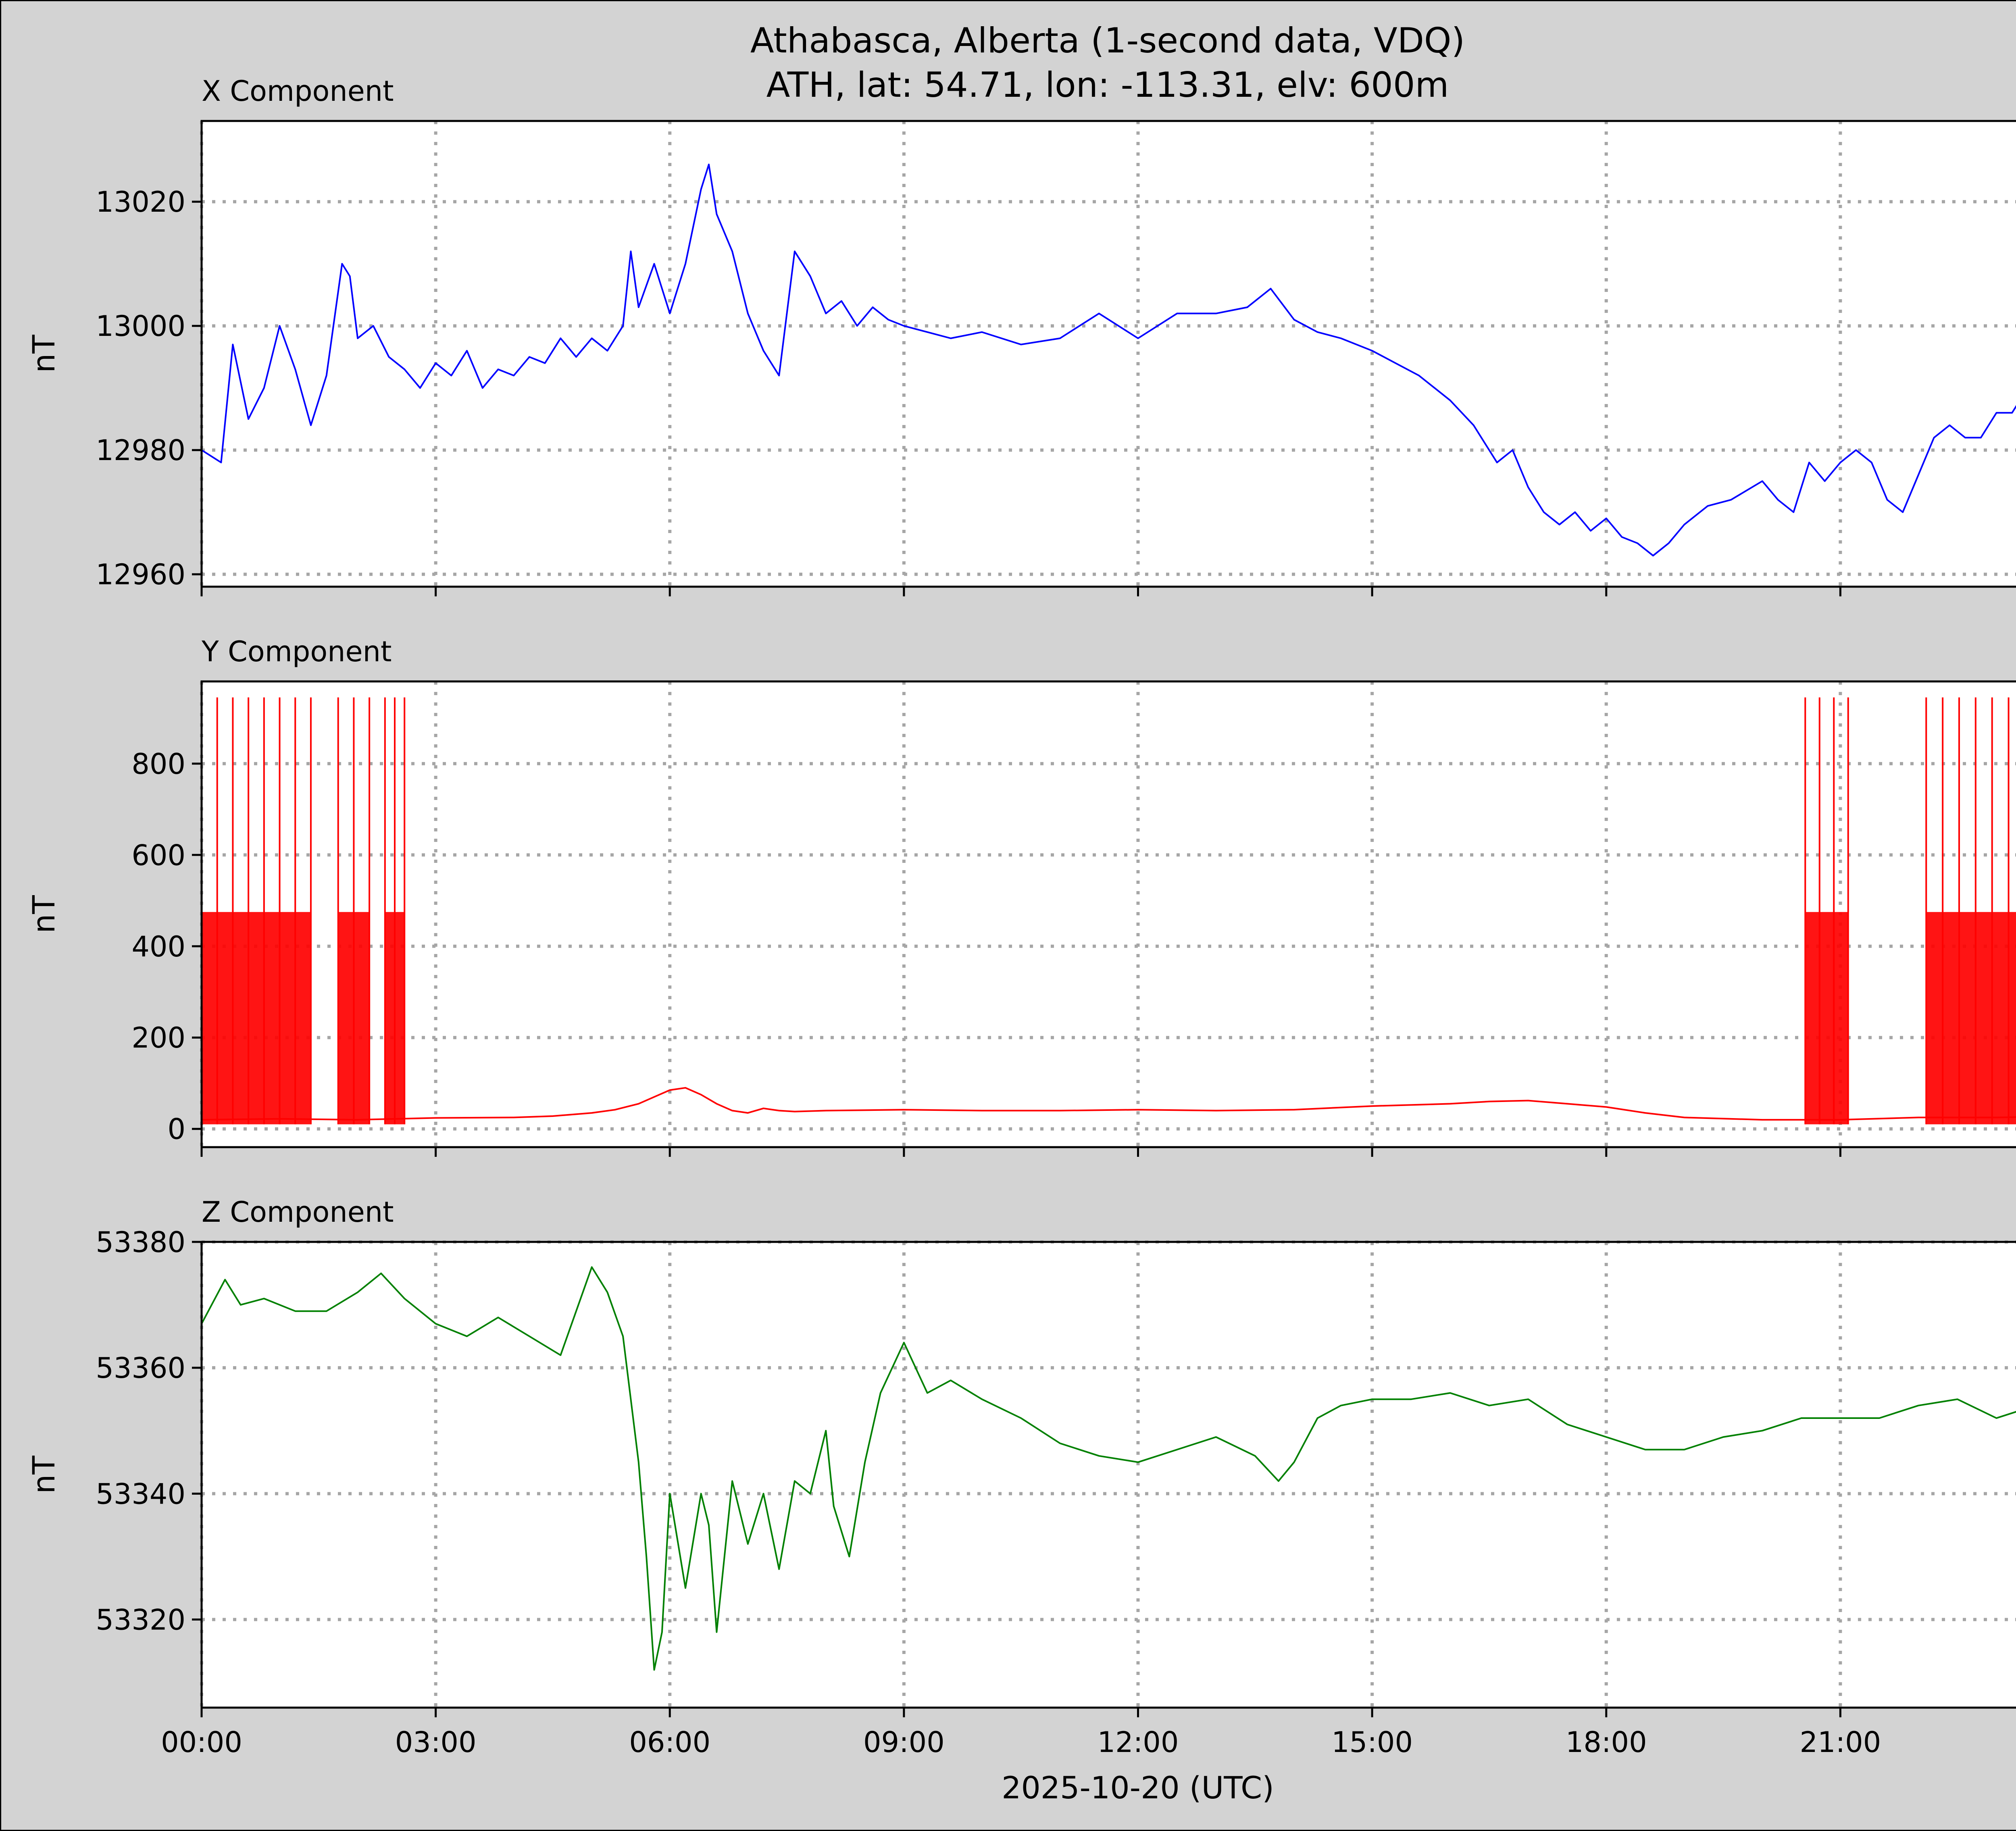  Describe the element at coordinates (1138, 1742) in the screenshot. I see `x-tick-label: 12:00` at that location.